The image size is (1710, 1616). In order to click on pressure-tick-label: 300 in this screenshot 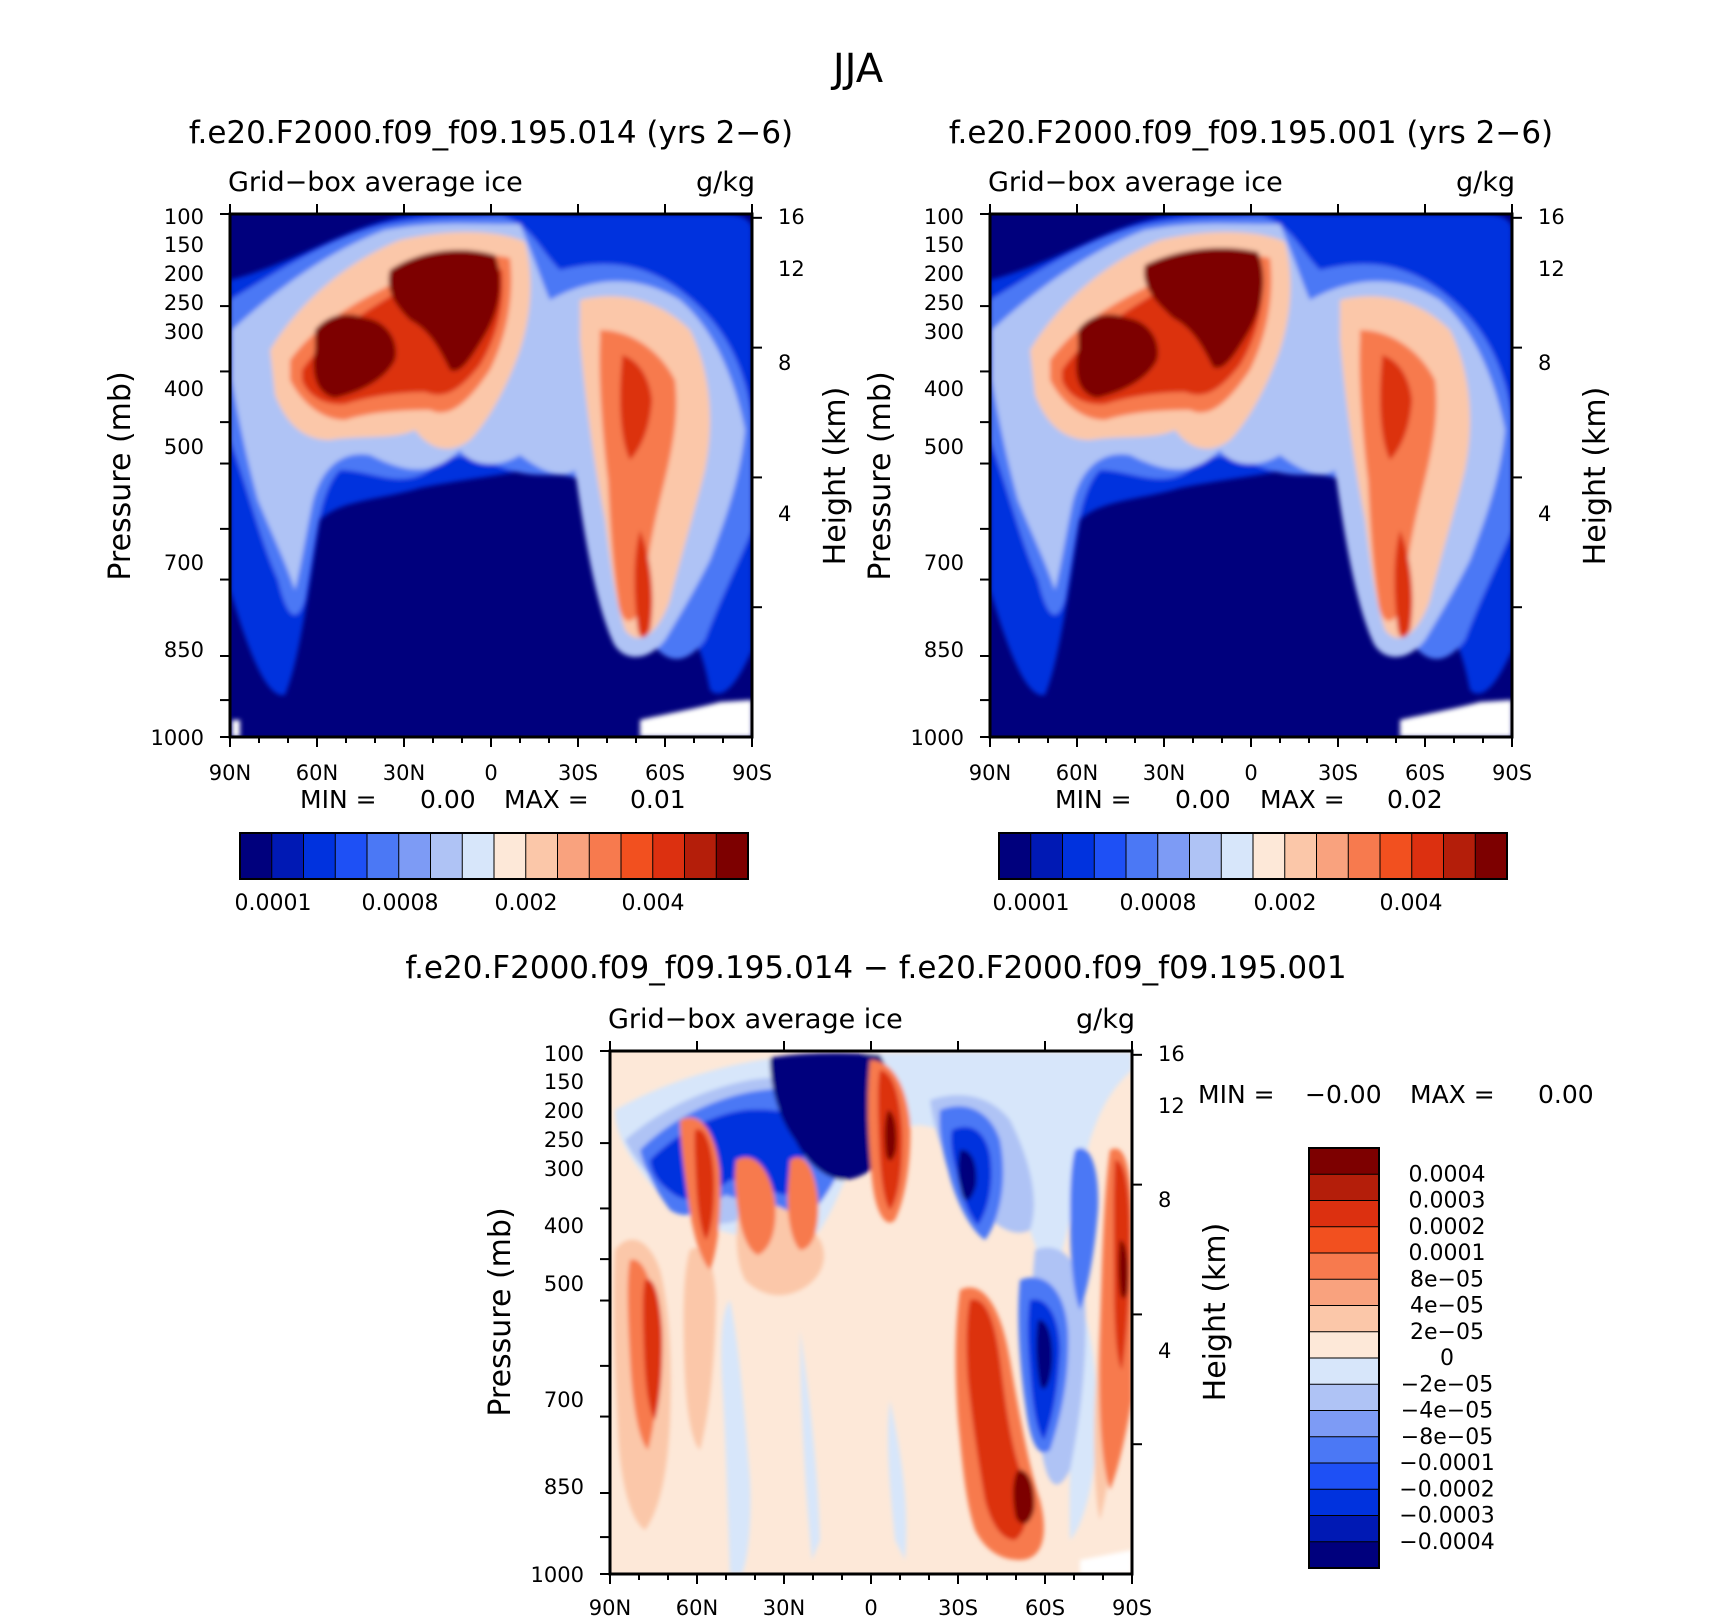, I will do `click(184, 332)`.